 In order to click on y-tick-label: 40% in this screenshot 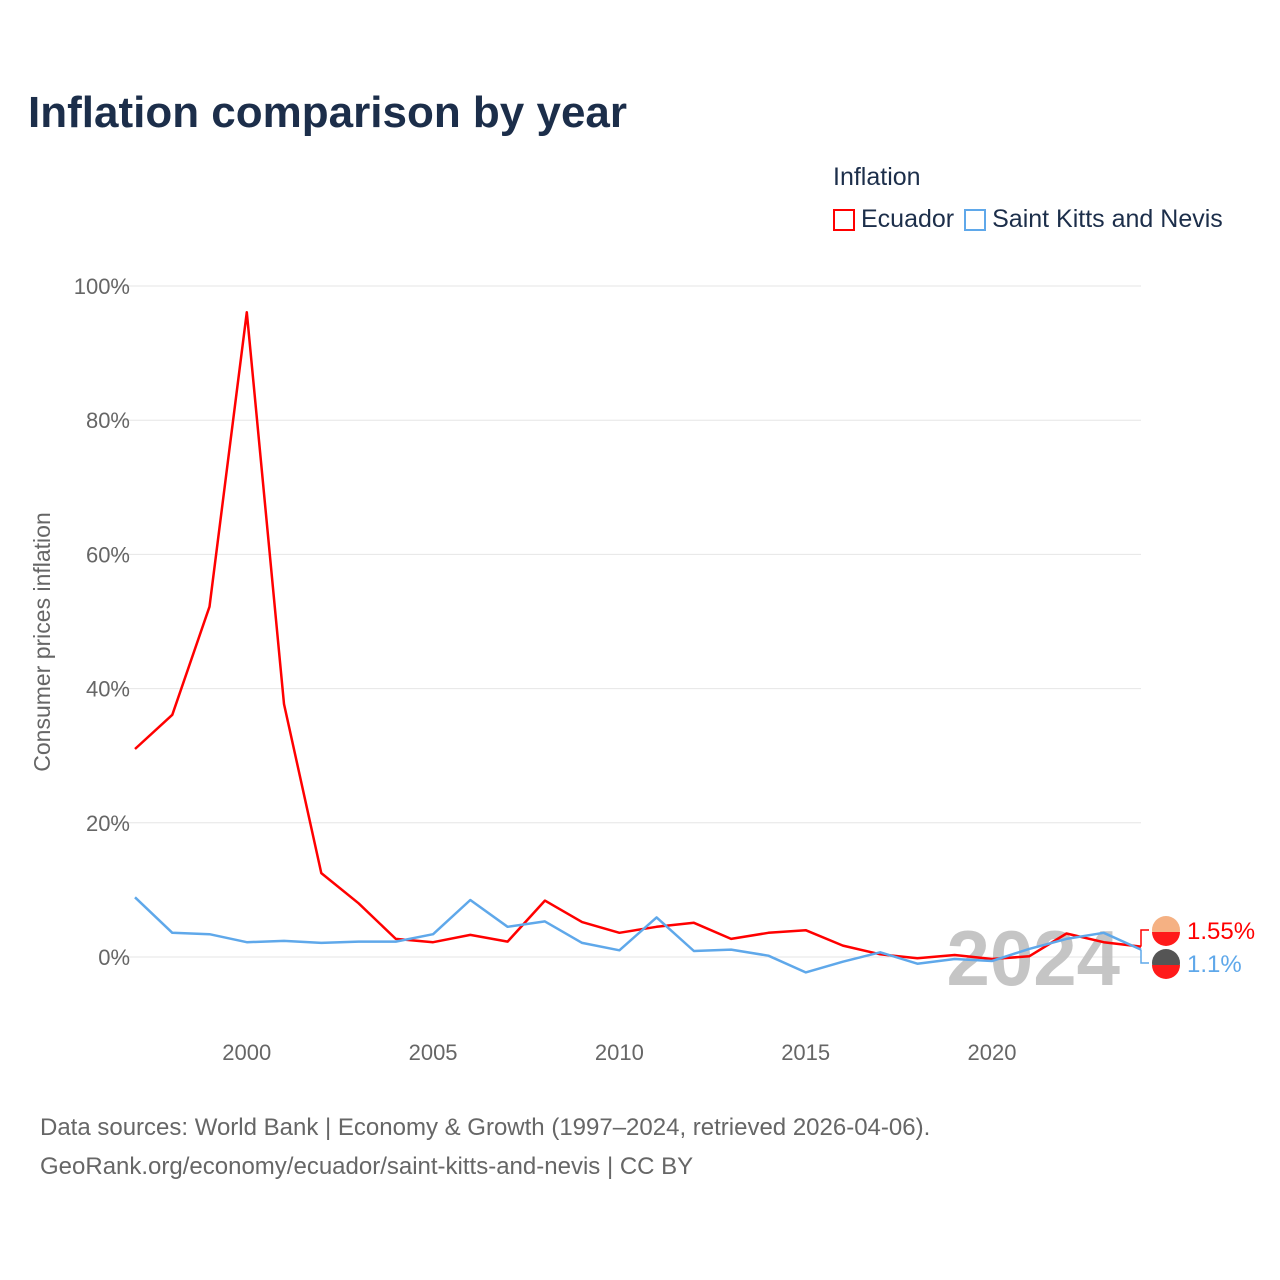, I will do `click(108, 689)`.